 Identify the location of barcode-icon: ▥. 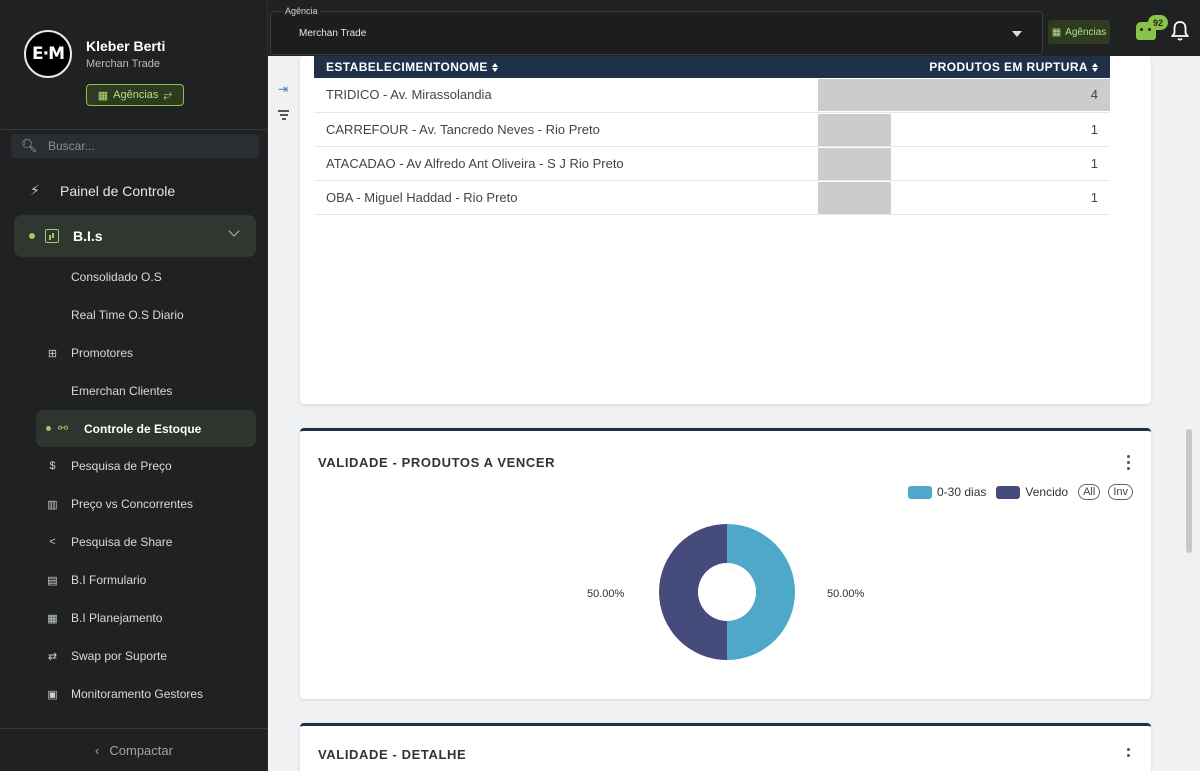
(52, 504).